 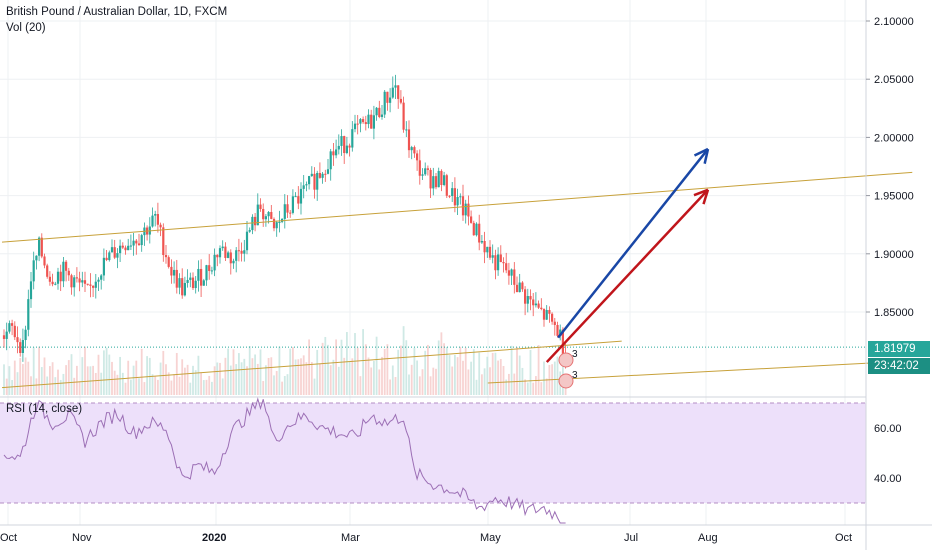 I want to click on last-price-badge: 1.81979, so click(x=899, y=349).